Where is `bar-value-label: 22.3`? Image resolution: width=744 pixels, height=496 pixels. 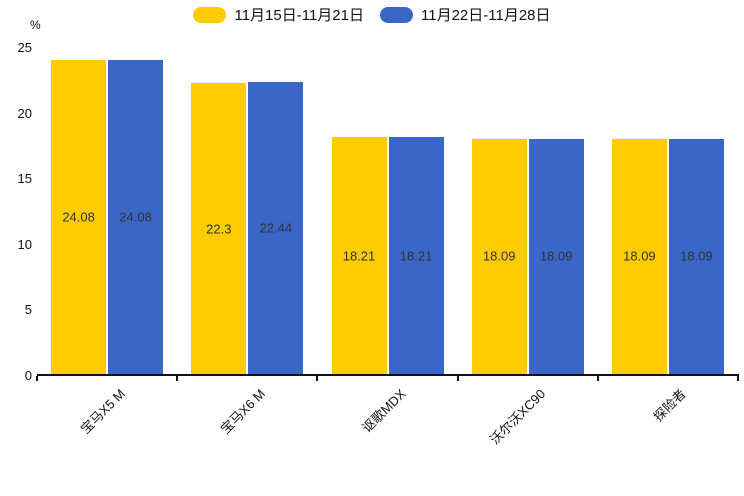 bar-value-label: 22.3 is located at coordinates (219, 229).